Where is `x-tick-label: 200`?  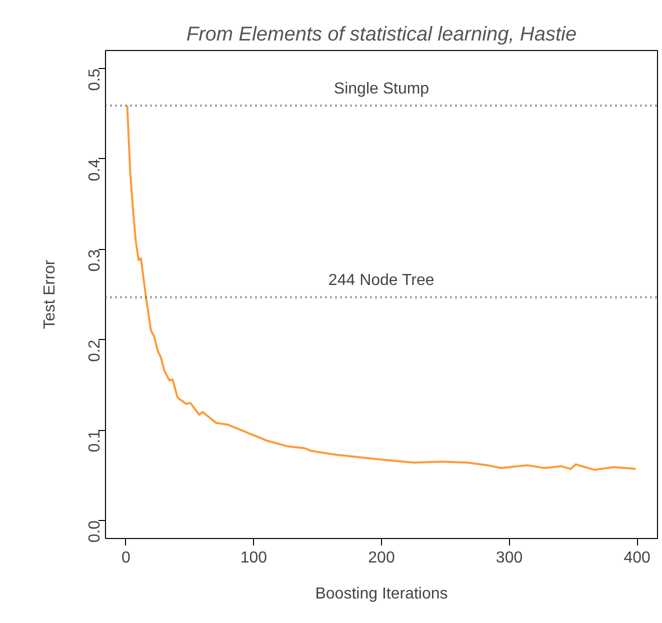
x-tick-label: 200 is located at coordinates (381, 558).